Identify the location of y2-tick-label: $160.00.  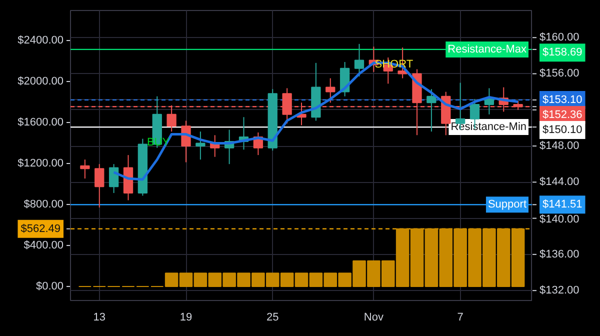
(560, 38).